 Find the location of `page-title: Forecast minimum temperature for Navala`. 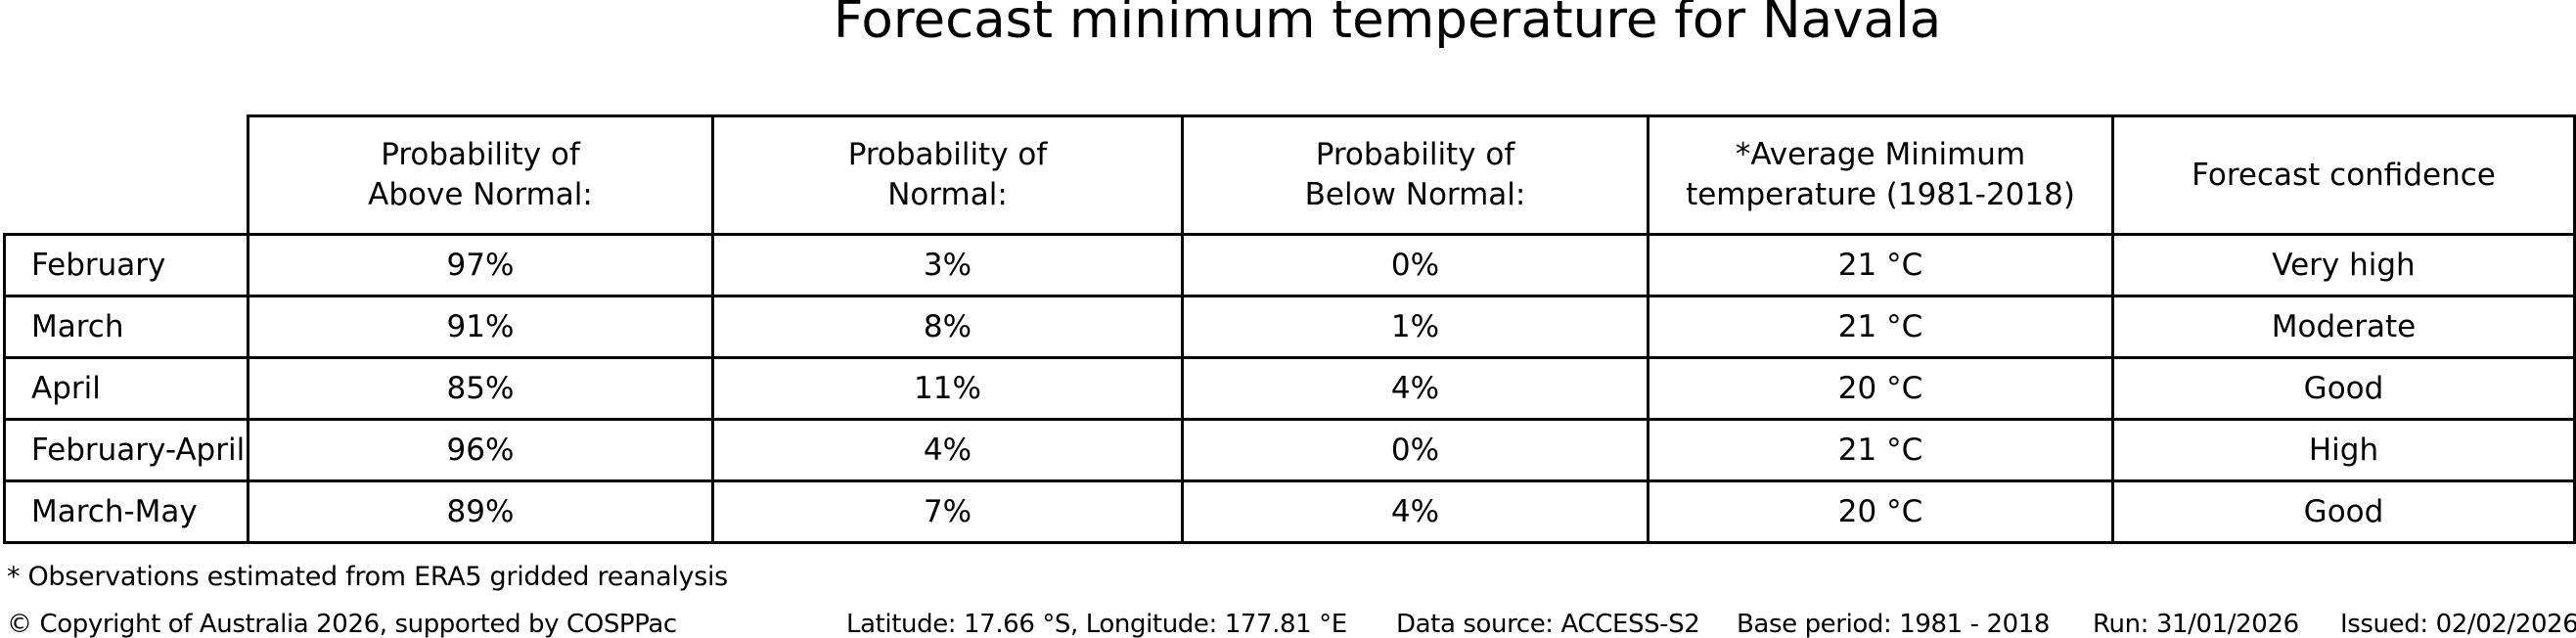

page-title: Forecast minimum temperature for Navala is located at coordinates (1387, 25).